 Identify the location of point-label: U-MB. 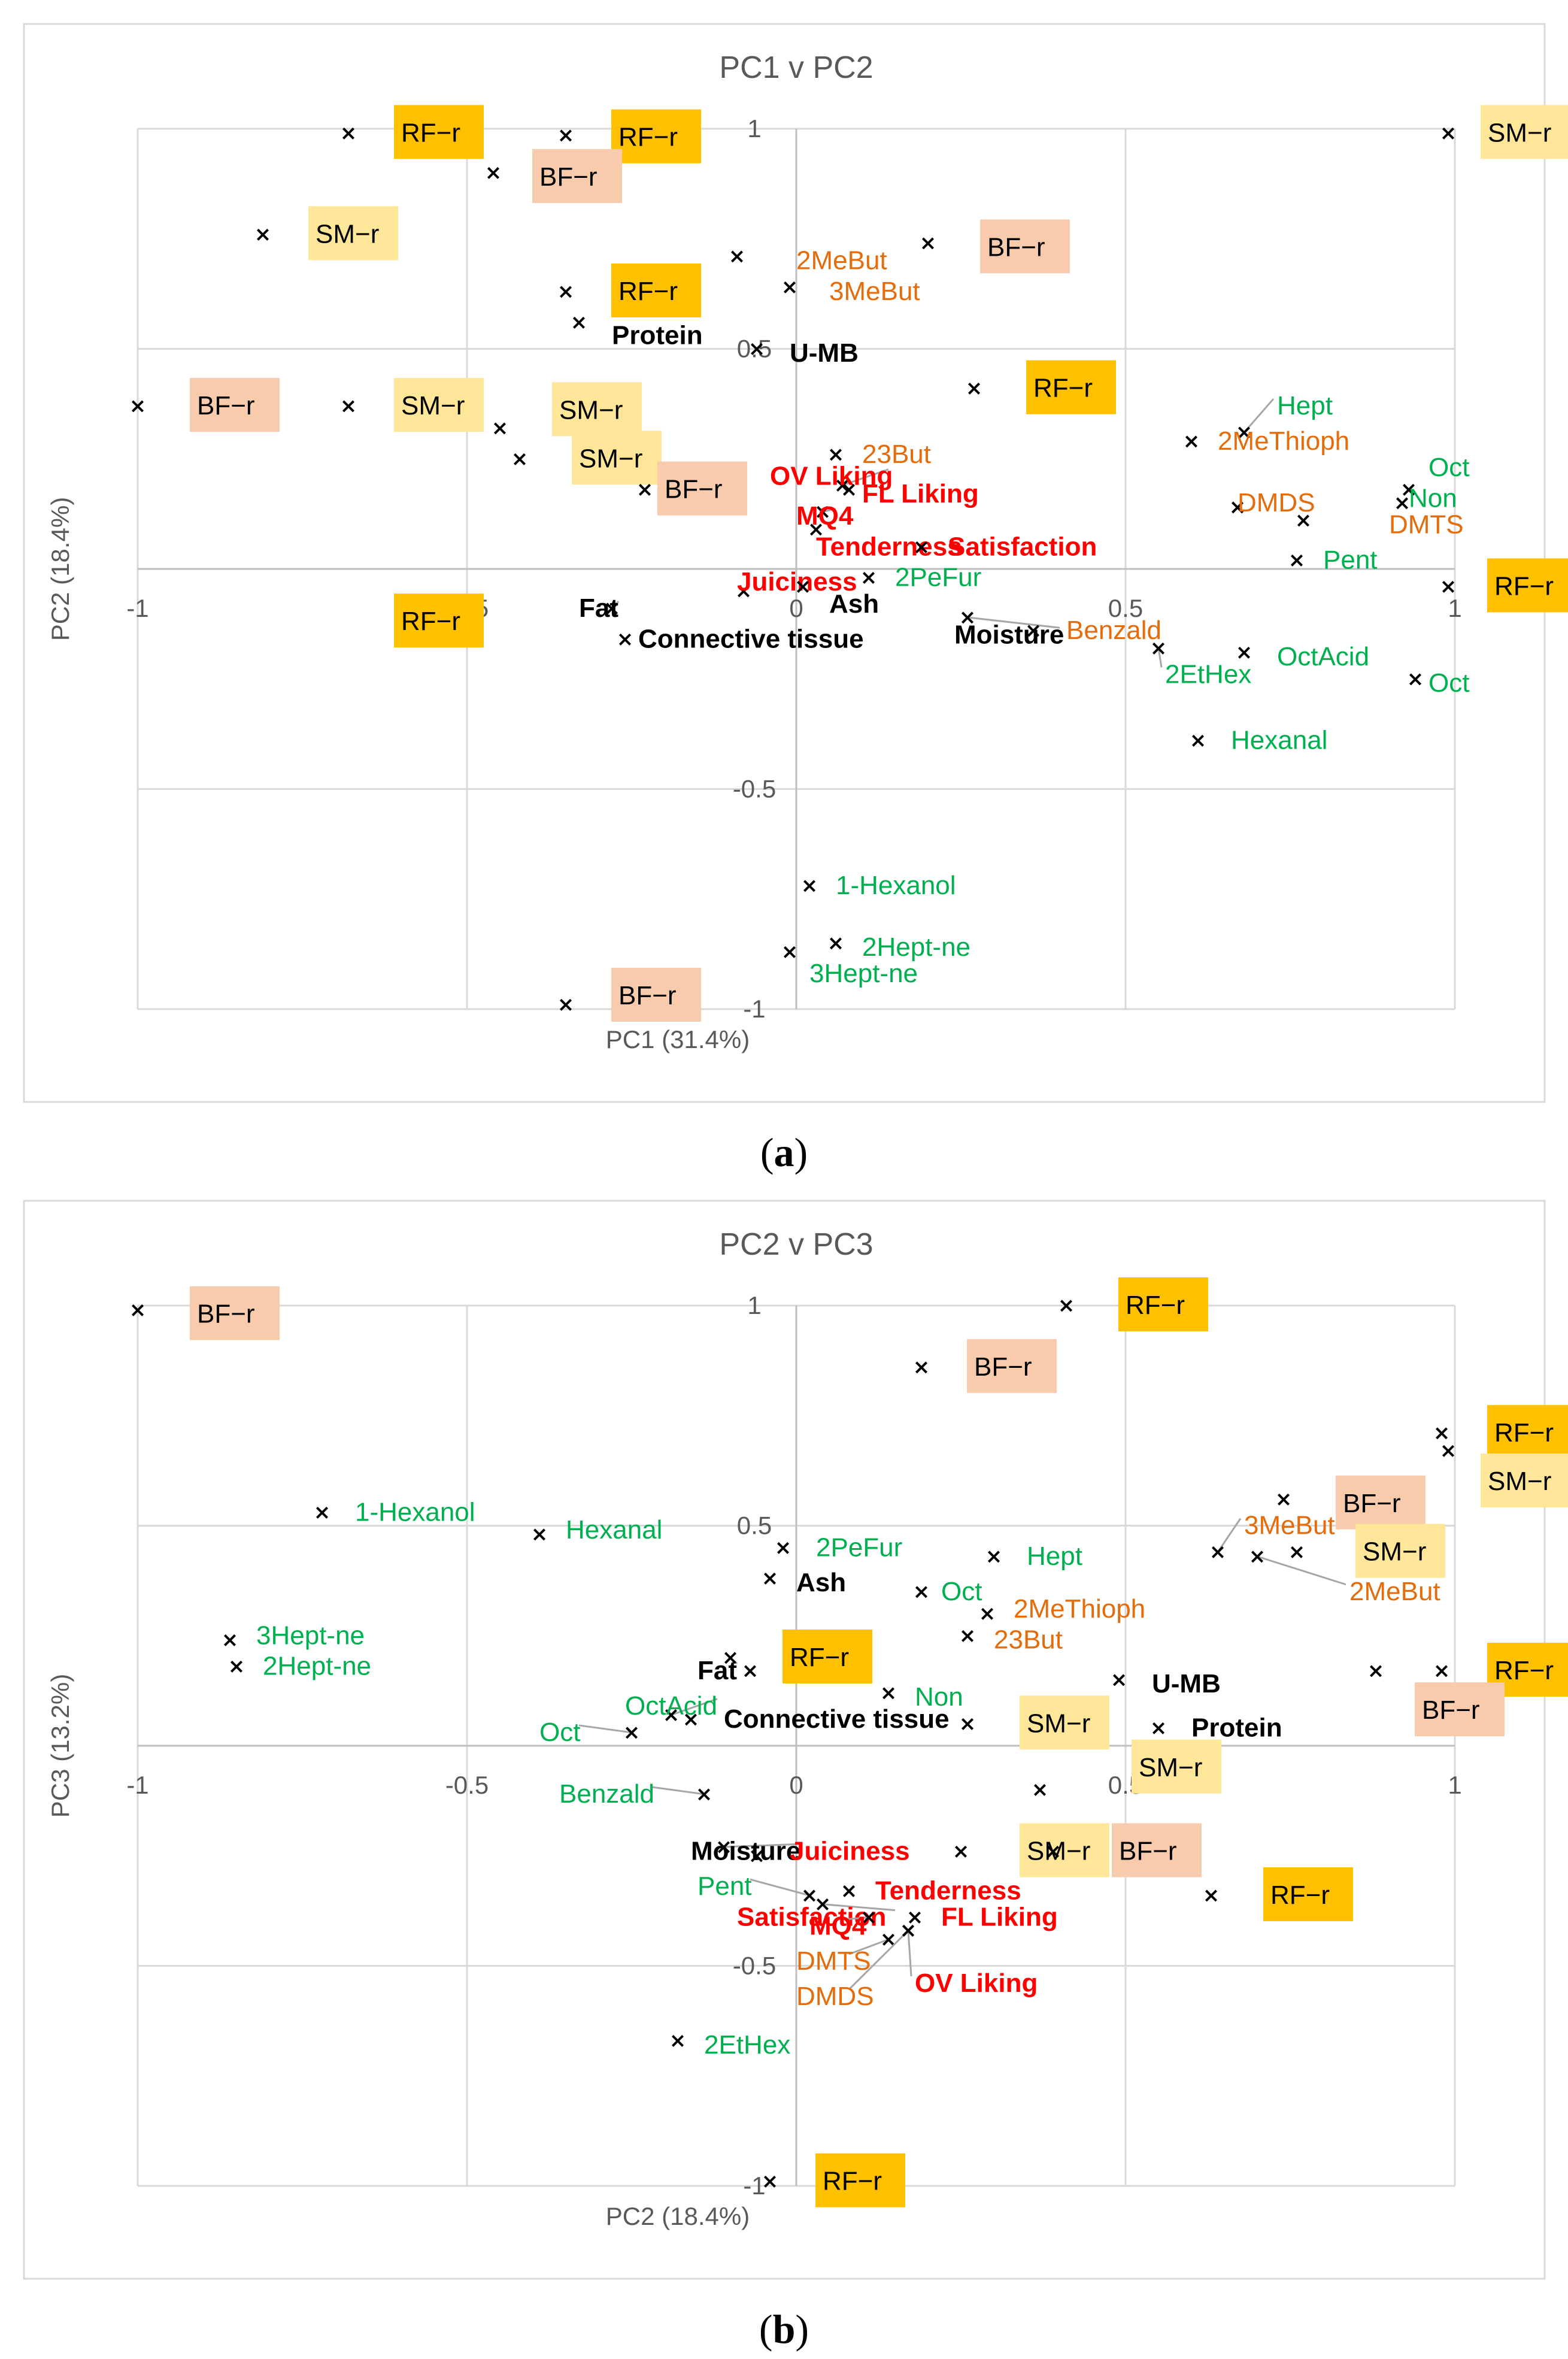
(824, 353).